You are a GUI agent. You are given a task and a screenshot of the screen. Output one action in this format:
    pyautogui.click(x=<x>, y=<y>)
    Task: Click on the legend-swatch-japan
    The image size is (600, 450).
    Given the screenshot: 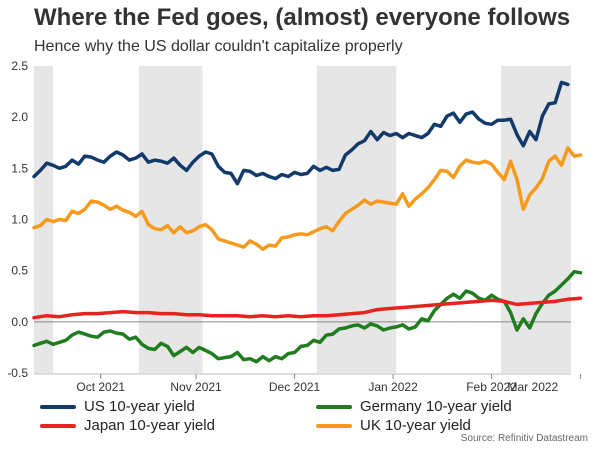 What is the action you would take?
    pyautogui.click(x=58, y=425)
    